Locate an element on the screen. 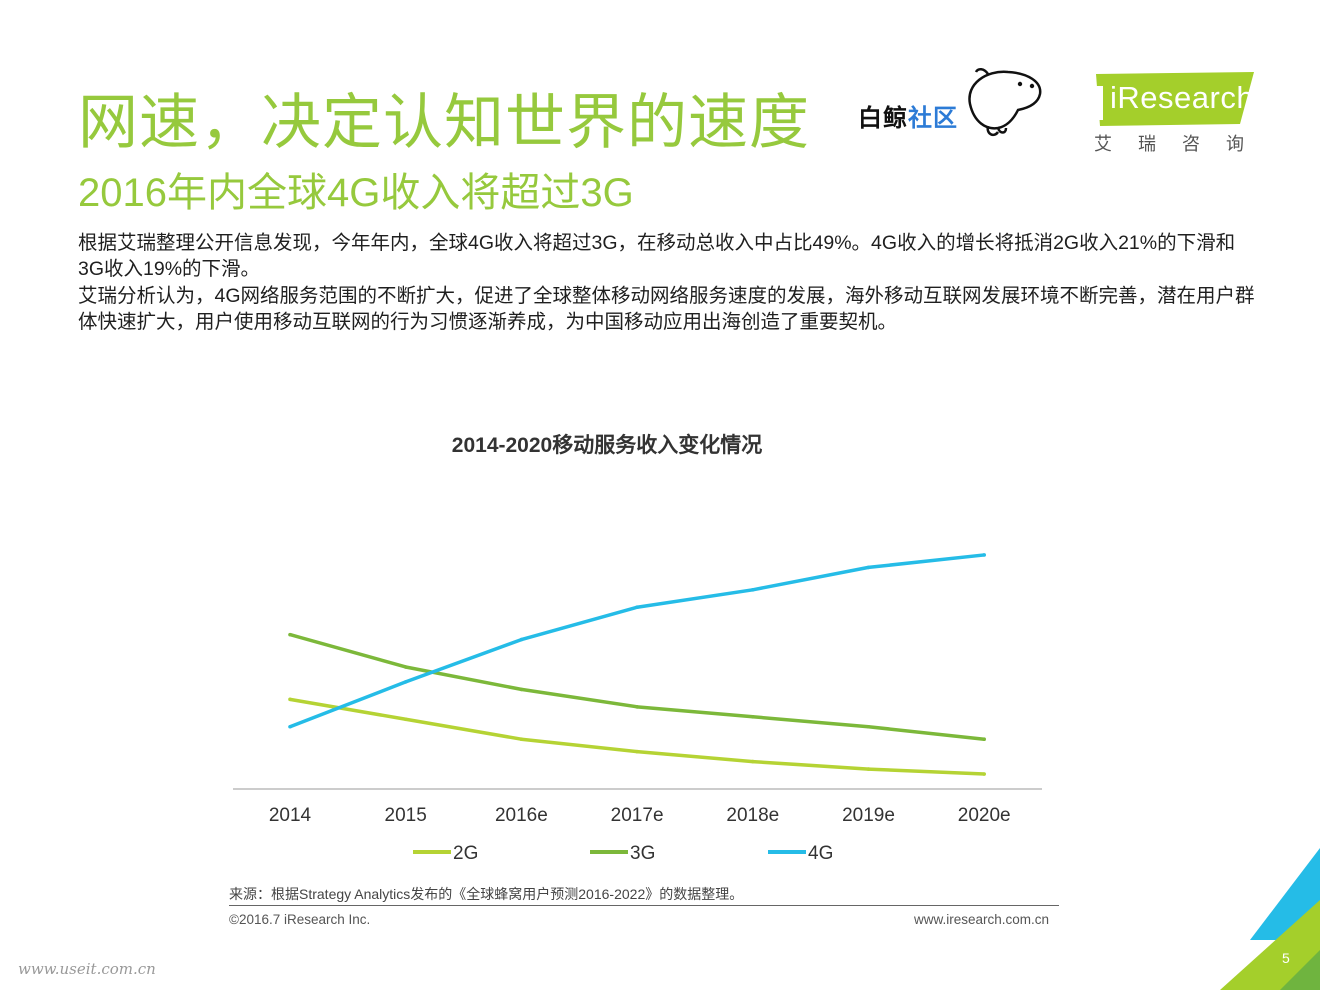  data-point-2g-2019e is located at coordinates (868, 769).